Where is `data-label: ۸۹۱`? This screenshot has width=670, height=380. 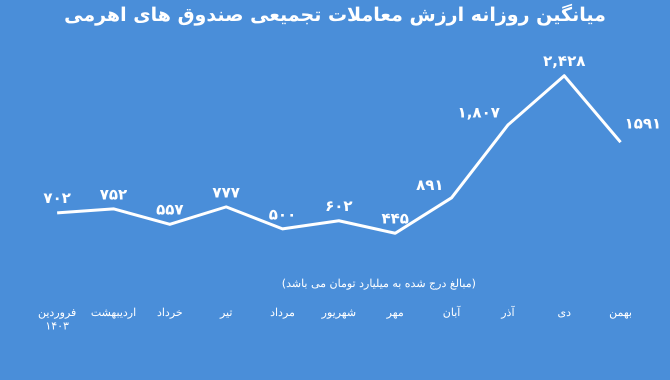 data-label: ۸۹۱ is located at coordinates (430, 185).